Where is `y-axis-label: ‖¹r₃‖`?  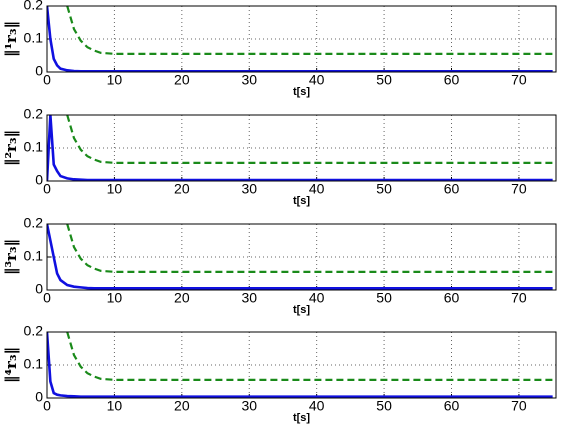 y-axis-label: ‖¹r₃‖ is located at coordinates (11, 39).